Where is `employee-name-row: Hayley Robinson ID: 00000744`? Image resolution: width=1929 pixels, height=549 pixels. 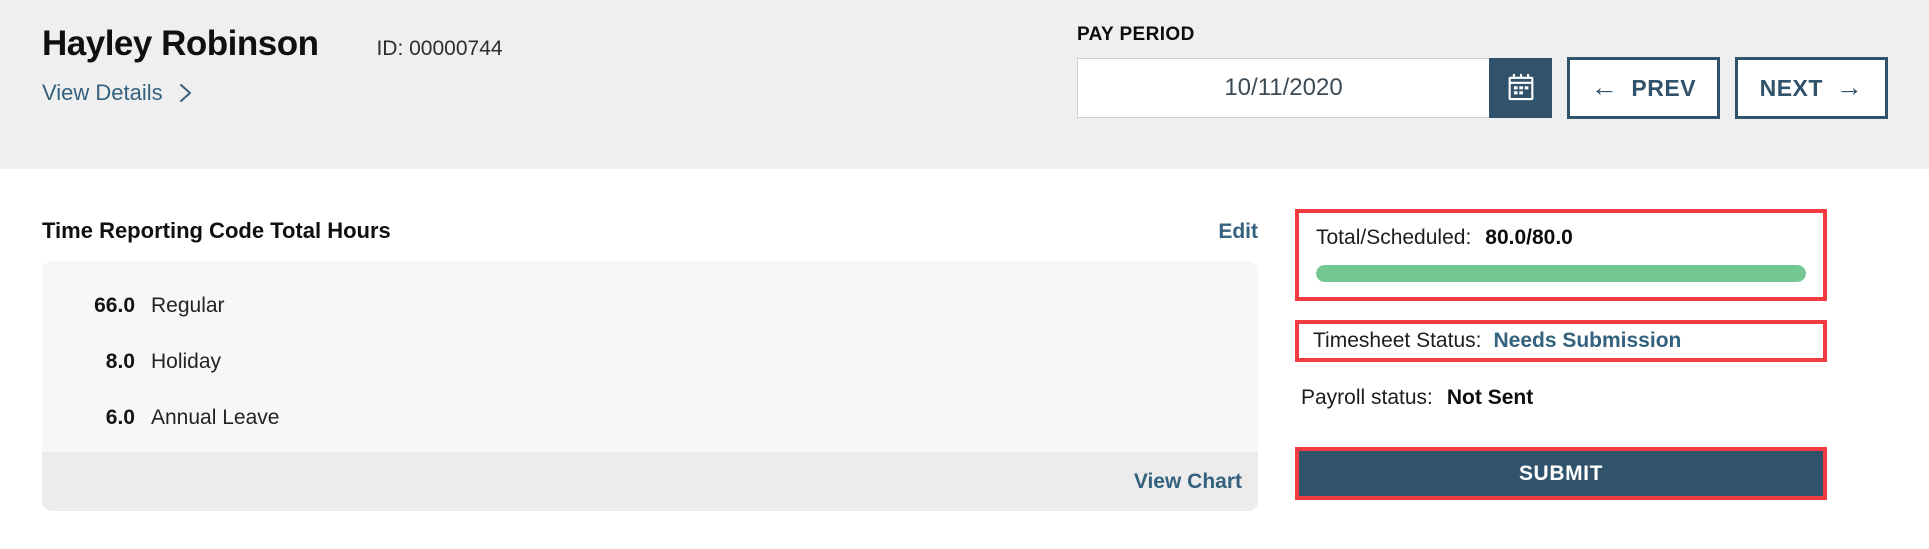 employee-name-row: Hayley Robinson ID: 00000744 is located at coordinates (272, 44).